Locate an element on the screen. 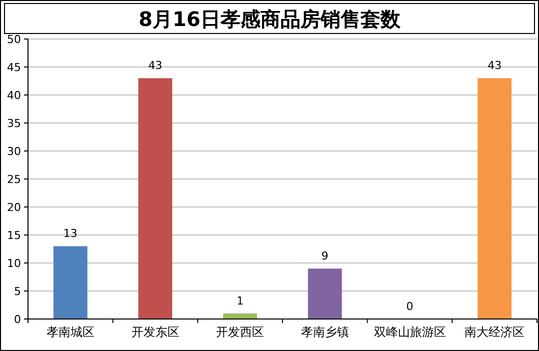  y-tick-label: 25 is located at coordinates (14, 179).